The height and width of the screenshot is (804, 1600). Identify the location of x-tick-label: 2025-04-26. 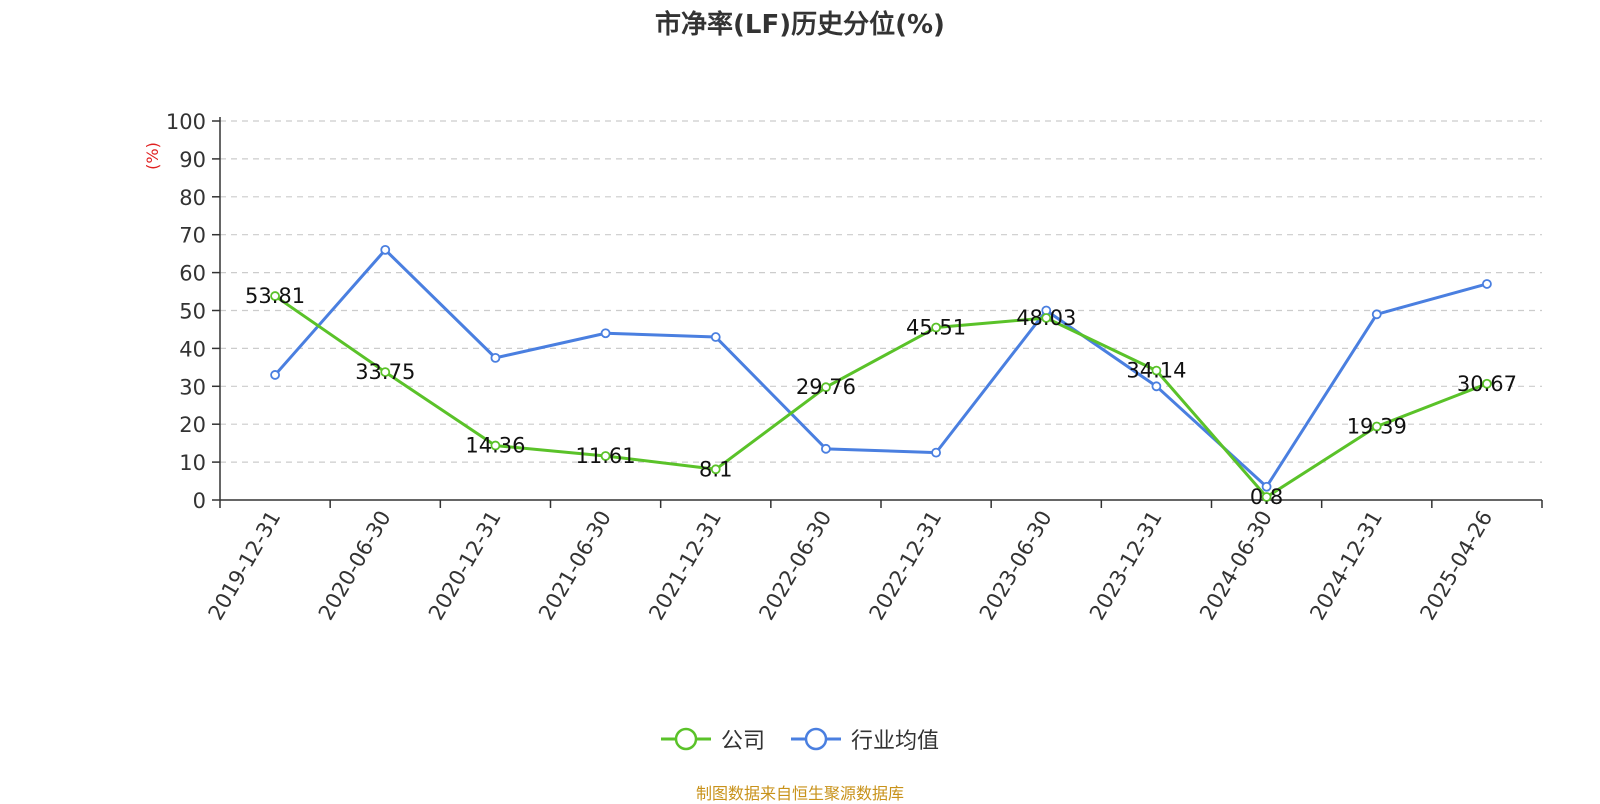
(1456, 566).